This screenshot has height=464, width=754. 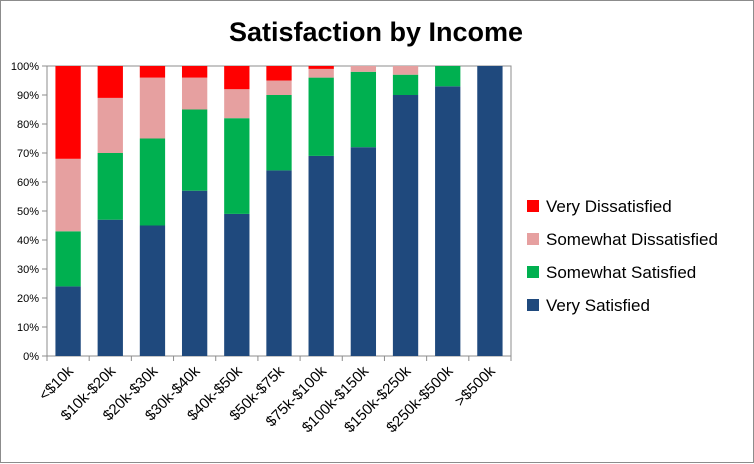 I want to click on y-tick-label: 90%, so click(x=28, y=96).